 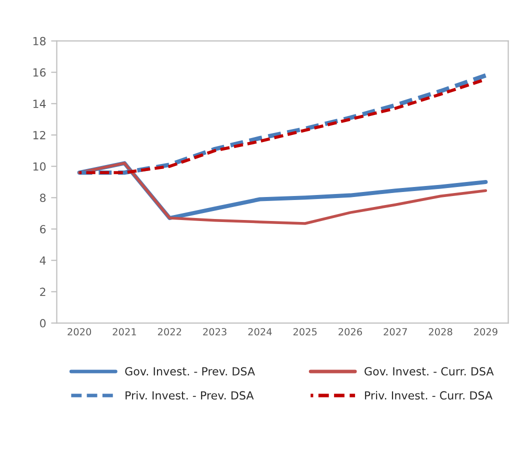 What do you see at coordinates (43, 323) in the screenshot?
I see `y-tick-label: 0` at bounding box center [43, 323].